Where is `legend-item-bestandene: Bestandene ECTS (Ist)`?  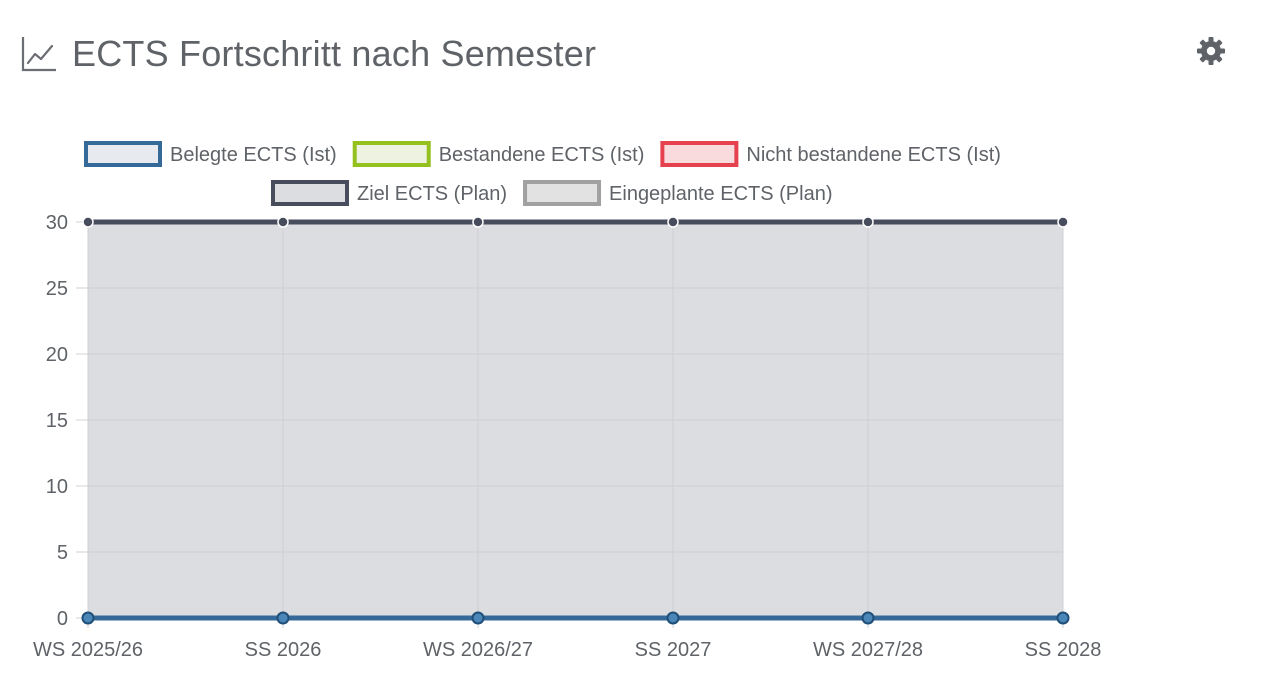 legend-item-bestandene: Bestandene ECTS (Ist) is located at coordinates (498, 154).